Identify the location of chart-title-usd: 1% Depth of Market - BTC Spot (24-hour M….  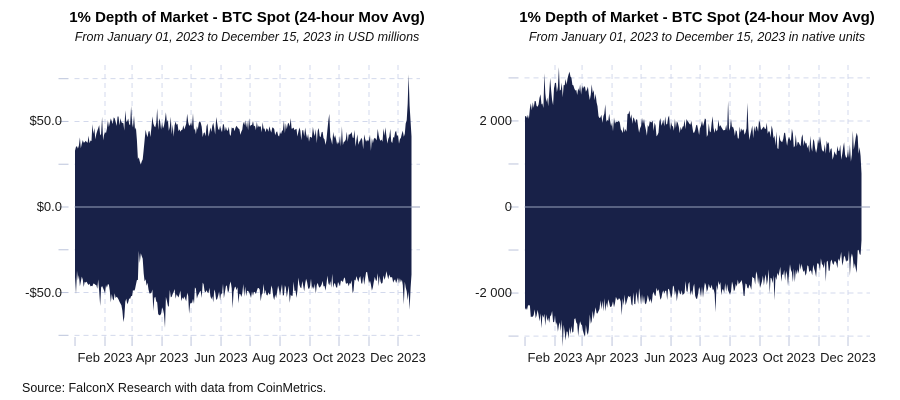
(247, 17).